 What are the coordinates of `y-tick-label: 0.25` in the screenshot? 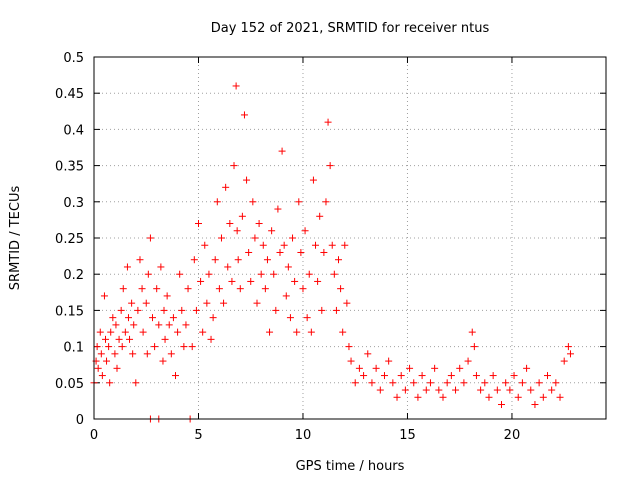 It's located at (69, 239).